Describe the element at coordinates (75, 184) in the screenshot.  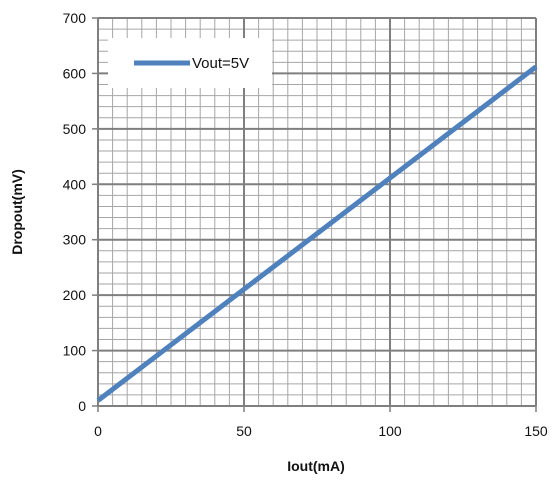
I see `y-tick-label: 400` at that location.